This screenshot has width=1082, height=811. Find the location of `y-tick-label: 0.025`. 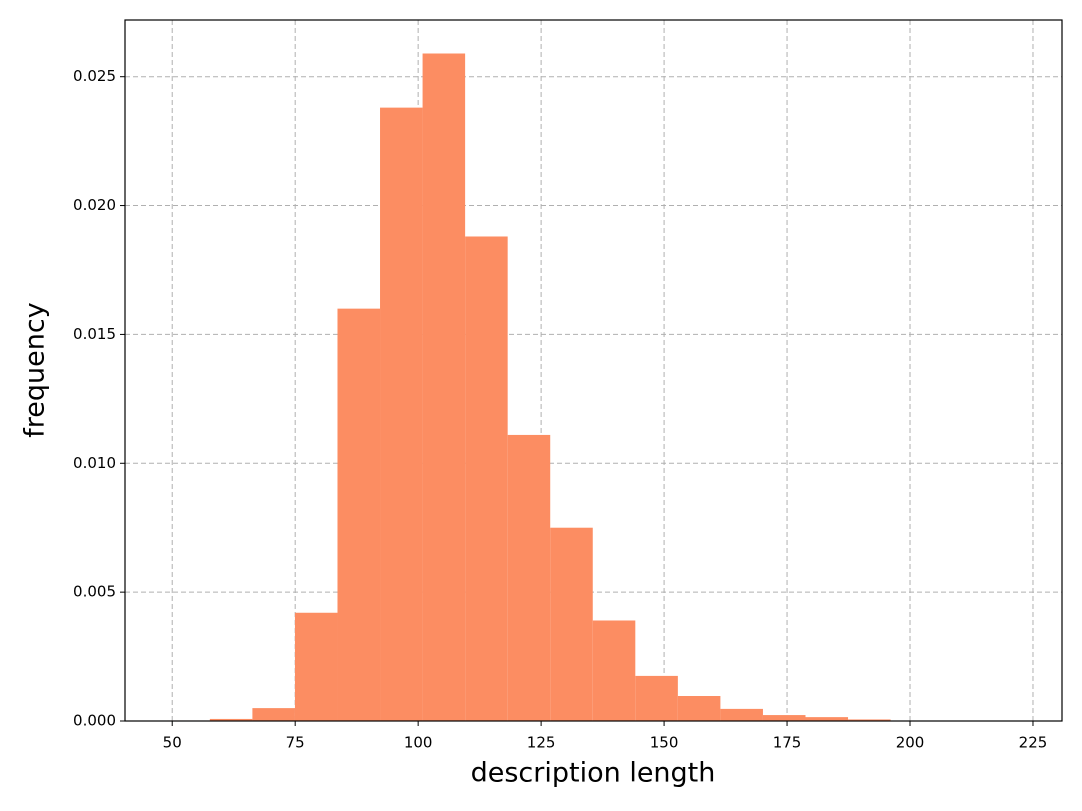

y-tick-label: 0.025 is located at coordinates (94, 76).